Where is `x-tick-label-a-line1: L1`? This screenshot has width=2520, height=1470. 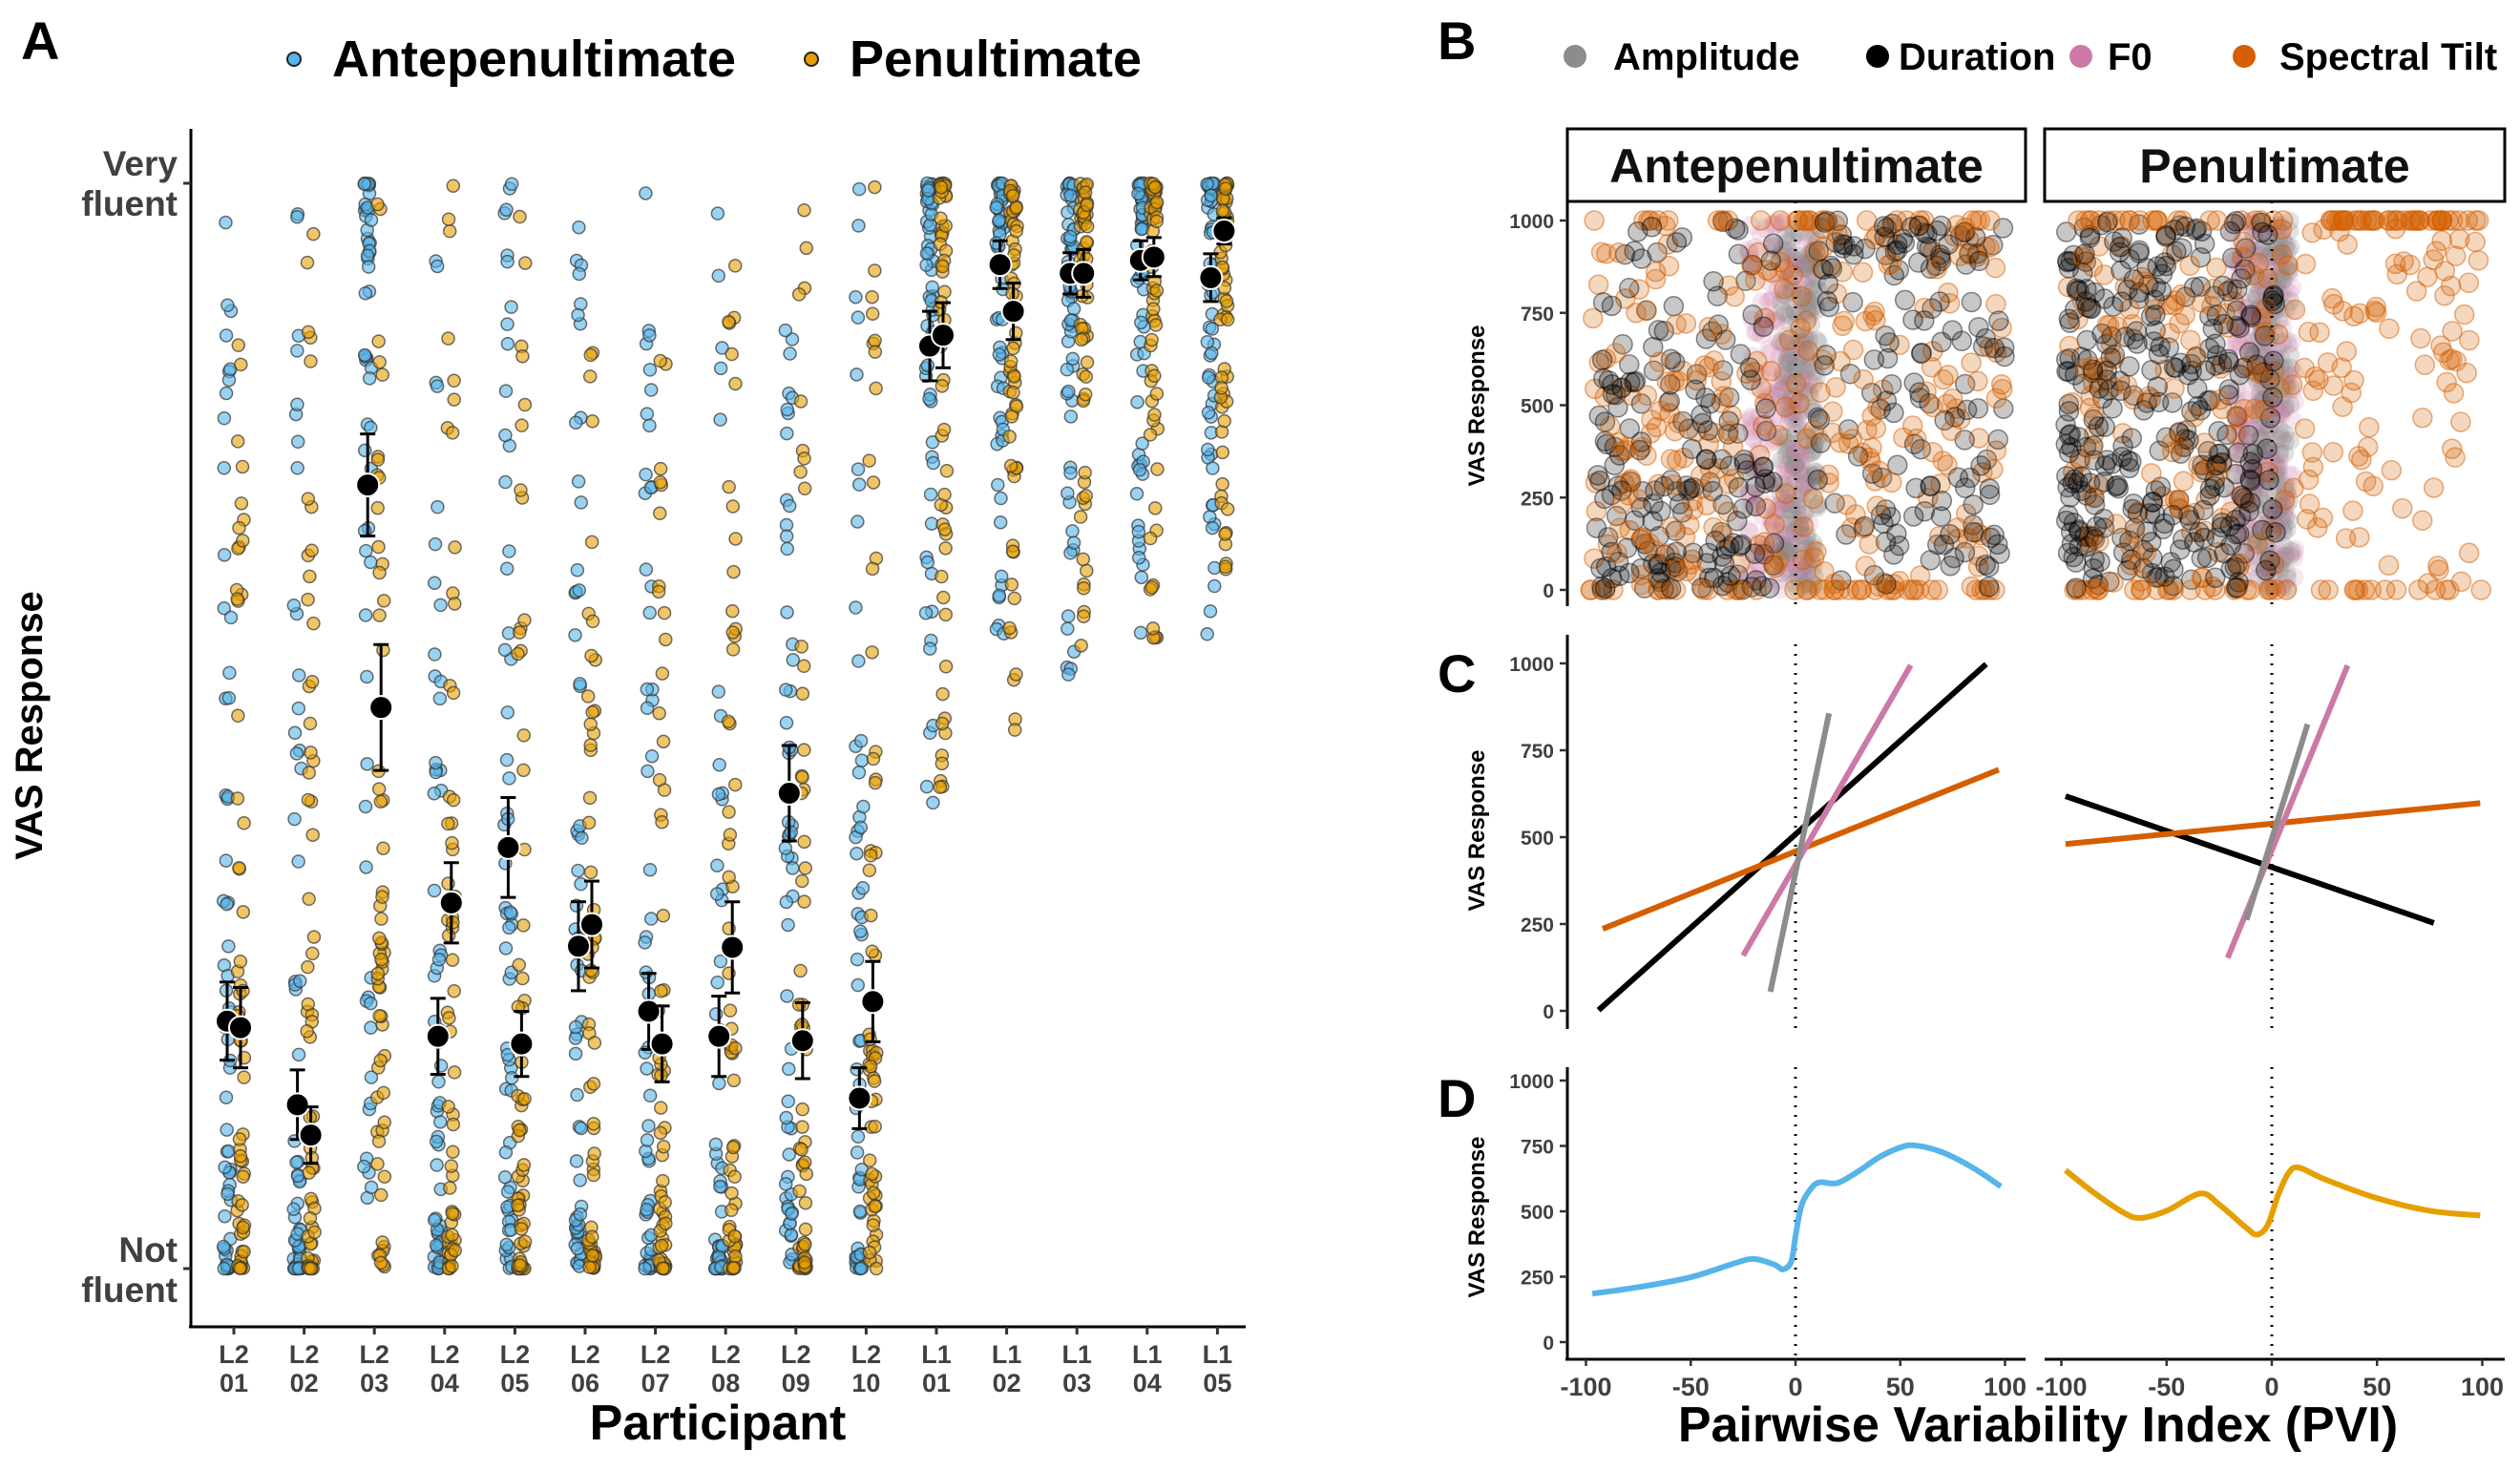
x-tick-label-a-line1: L1 is located at coordinates (1218, 1354).